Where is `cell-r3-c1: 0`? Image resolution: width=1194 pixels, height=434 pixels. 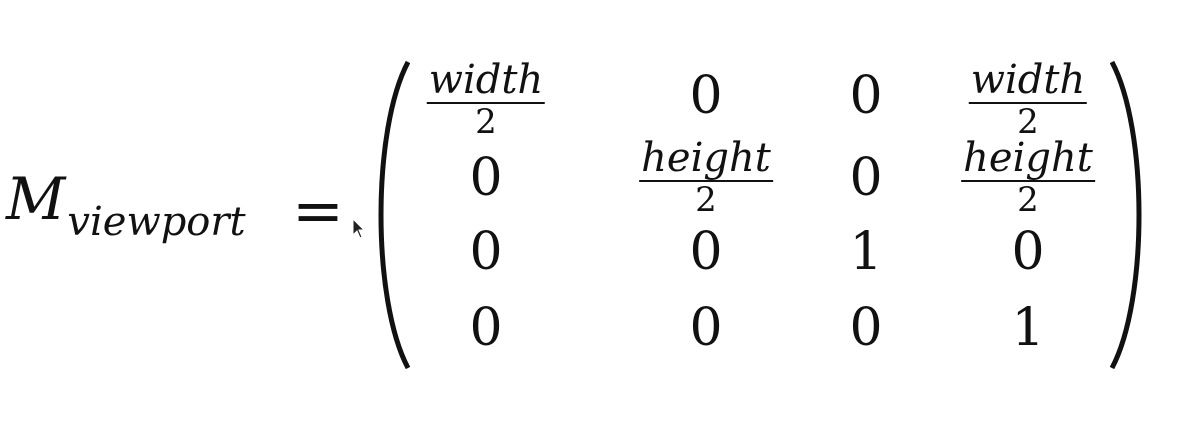 cell-r3-c1: 0 is located at coordinates (486, 252).